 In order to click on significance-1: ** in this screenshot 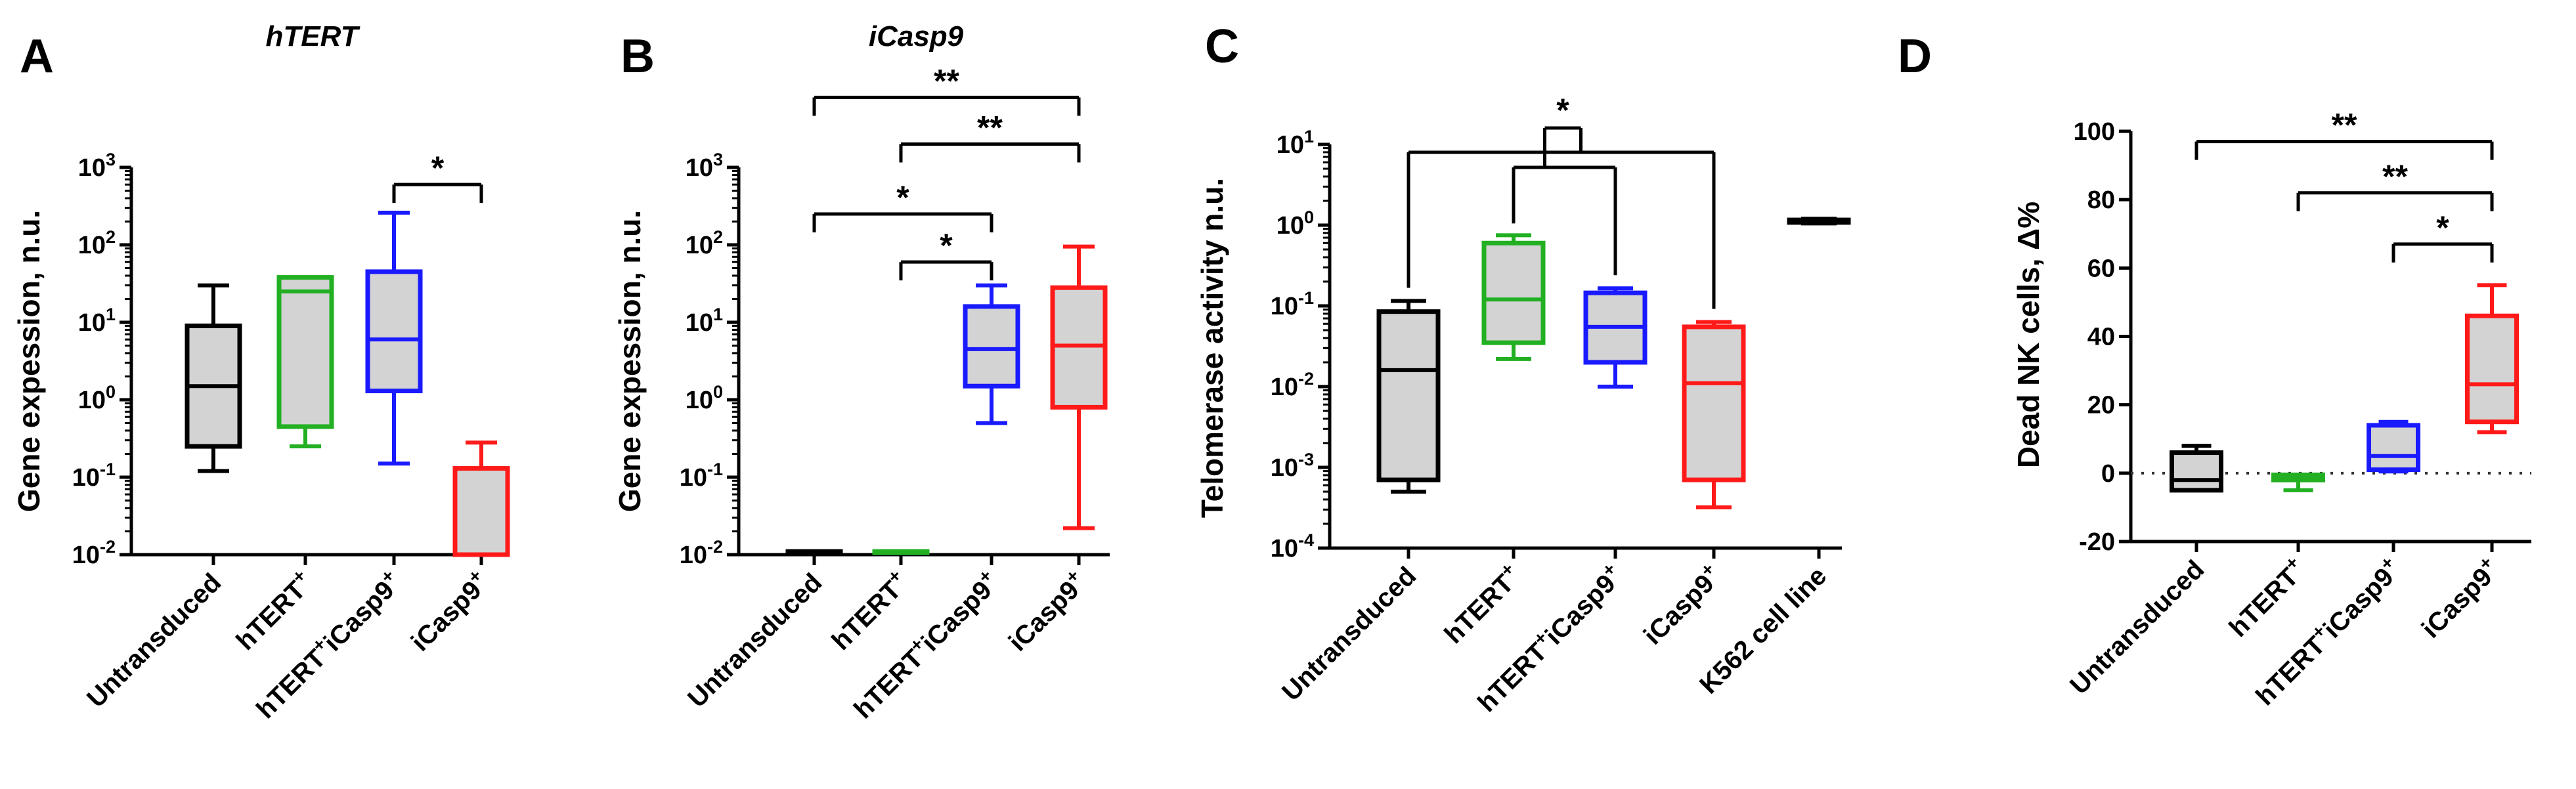, I will do `click(2395, 184)`.